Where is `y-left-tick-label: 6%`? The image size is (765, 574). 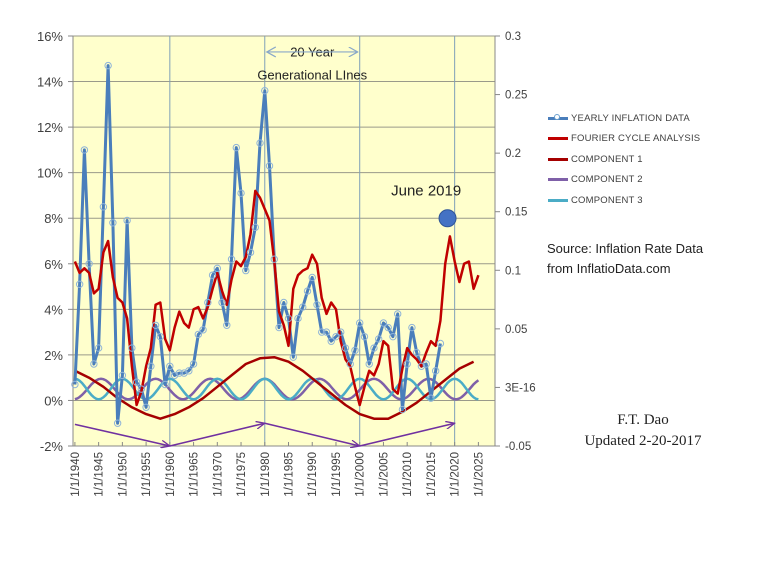
y-left-tick-label: 6% is located at coordinates (53, 264).